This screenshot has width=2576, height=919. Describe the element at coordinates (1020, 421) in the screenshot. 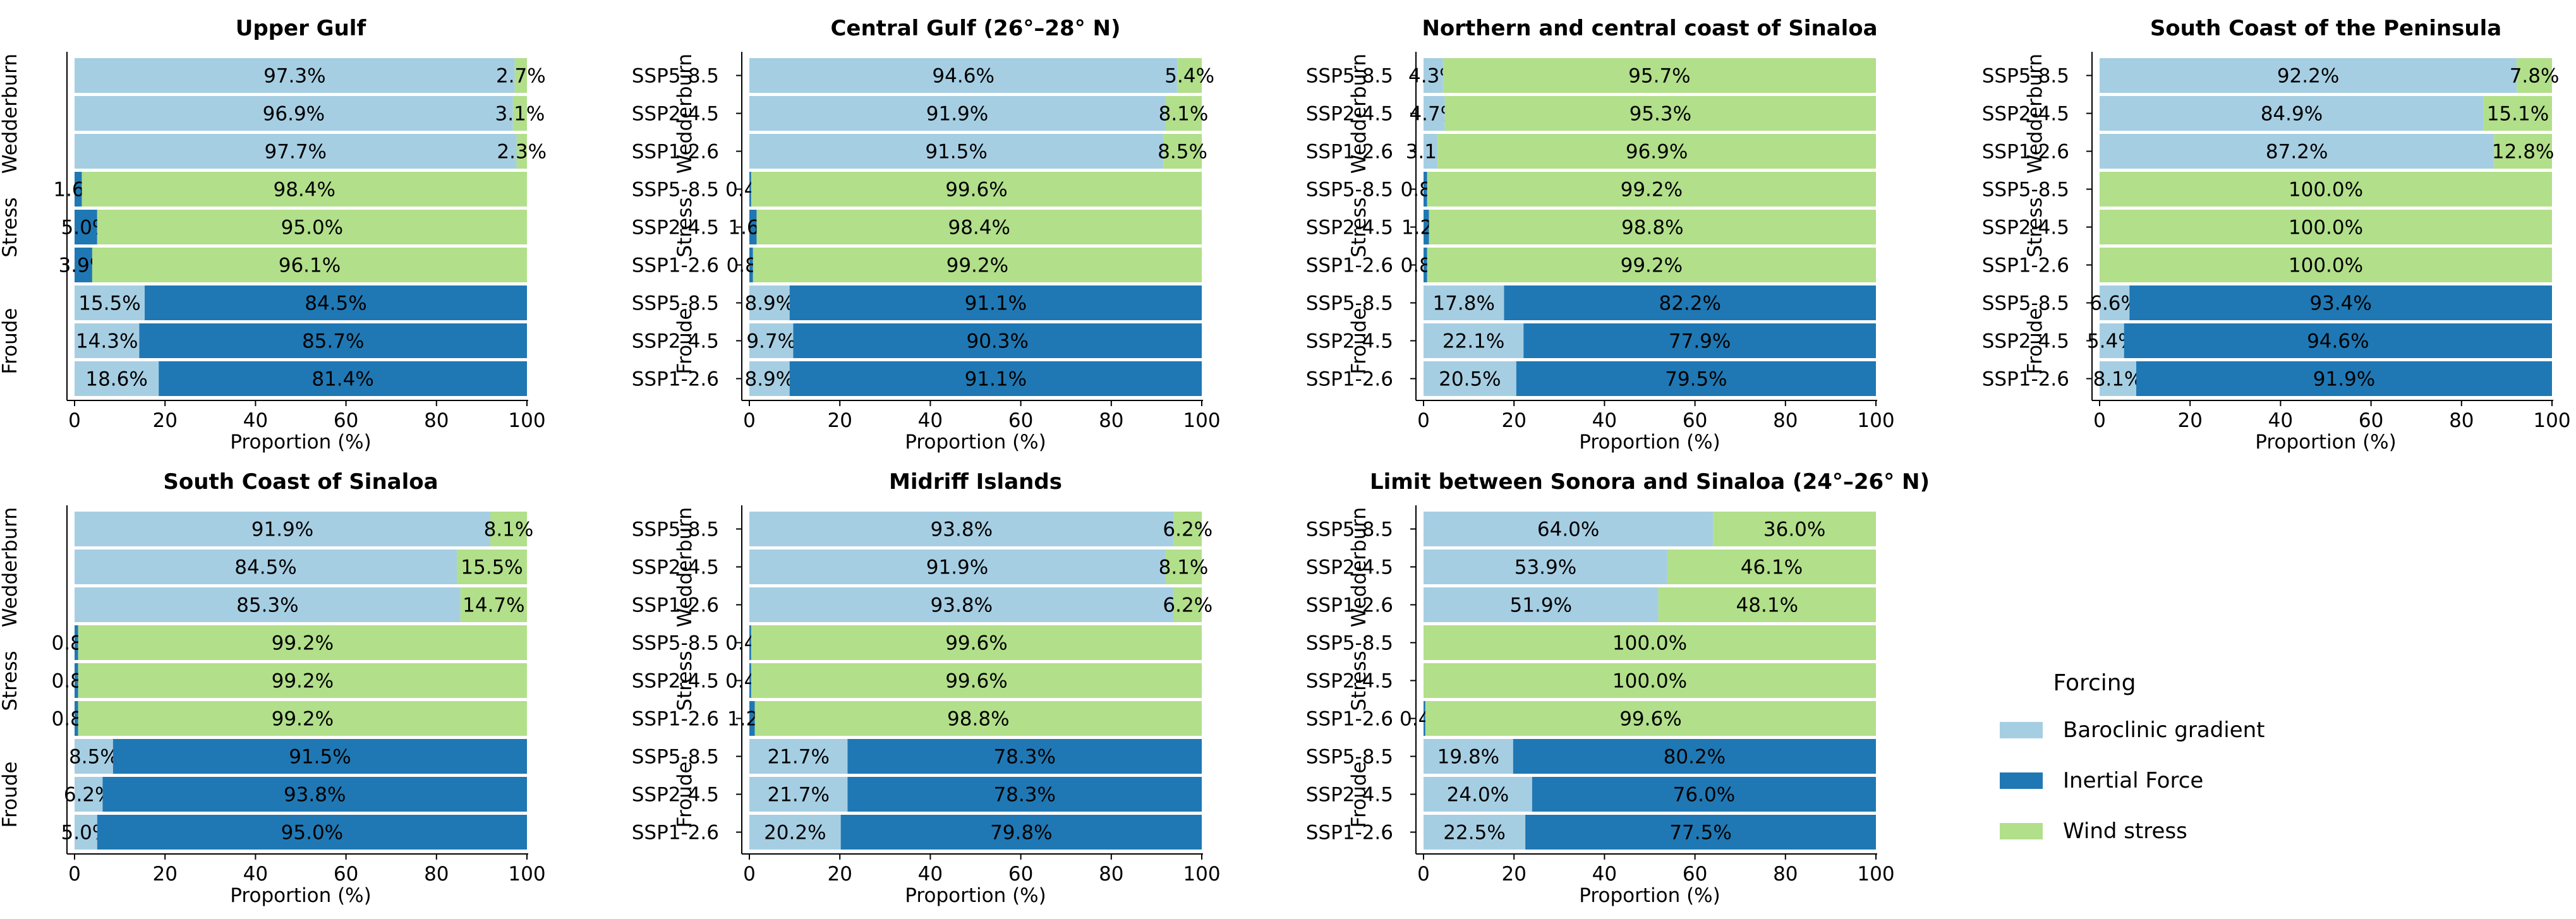

I see `x-tick-label: 60` at that location.